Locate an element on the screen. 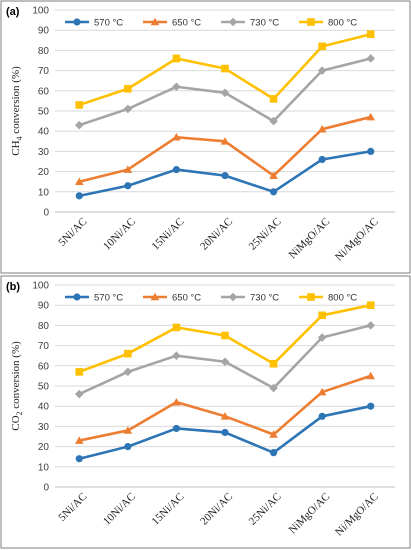  y-tick-label: 60 is located at coordinates (44, 366).